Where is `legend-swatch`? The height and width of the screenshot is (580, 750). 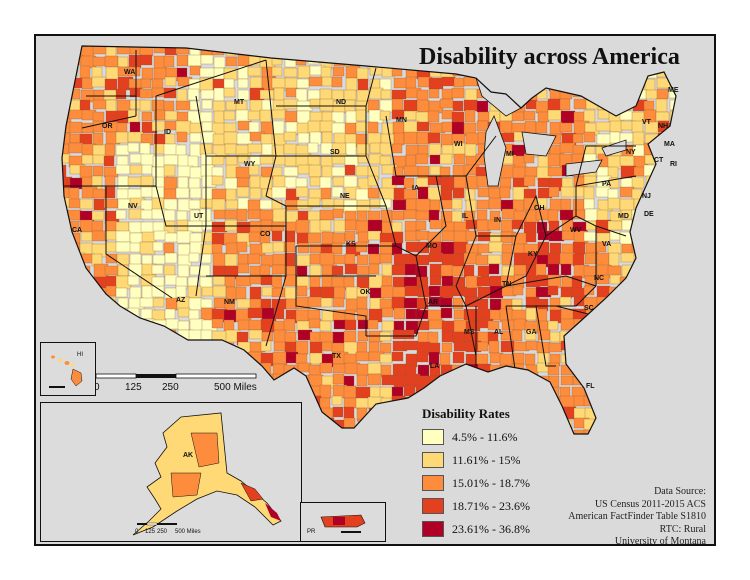 legend-swatch is located at coordinates (433, 460).